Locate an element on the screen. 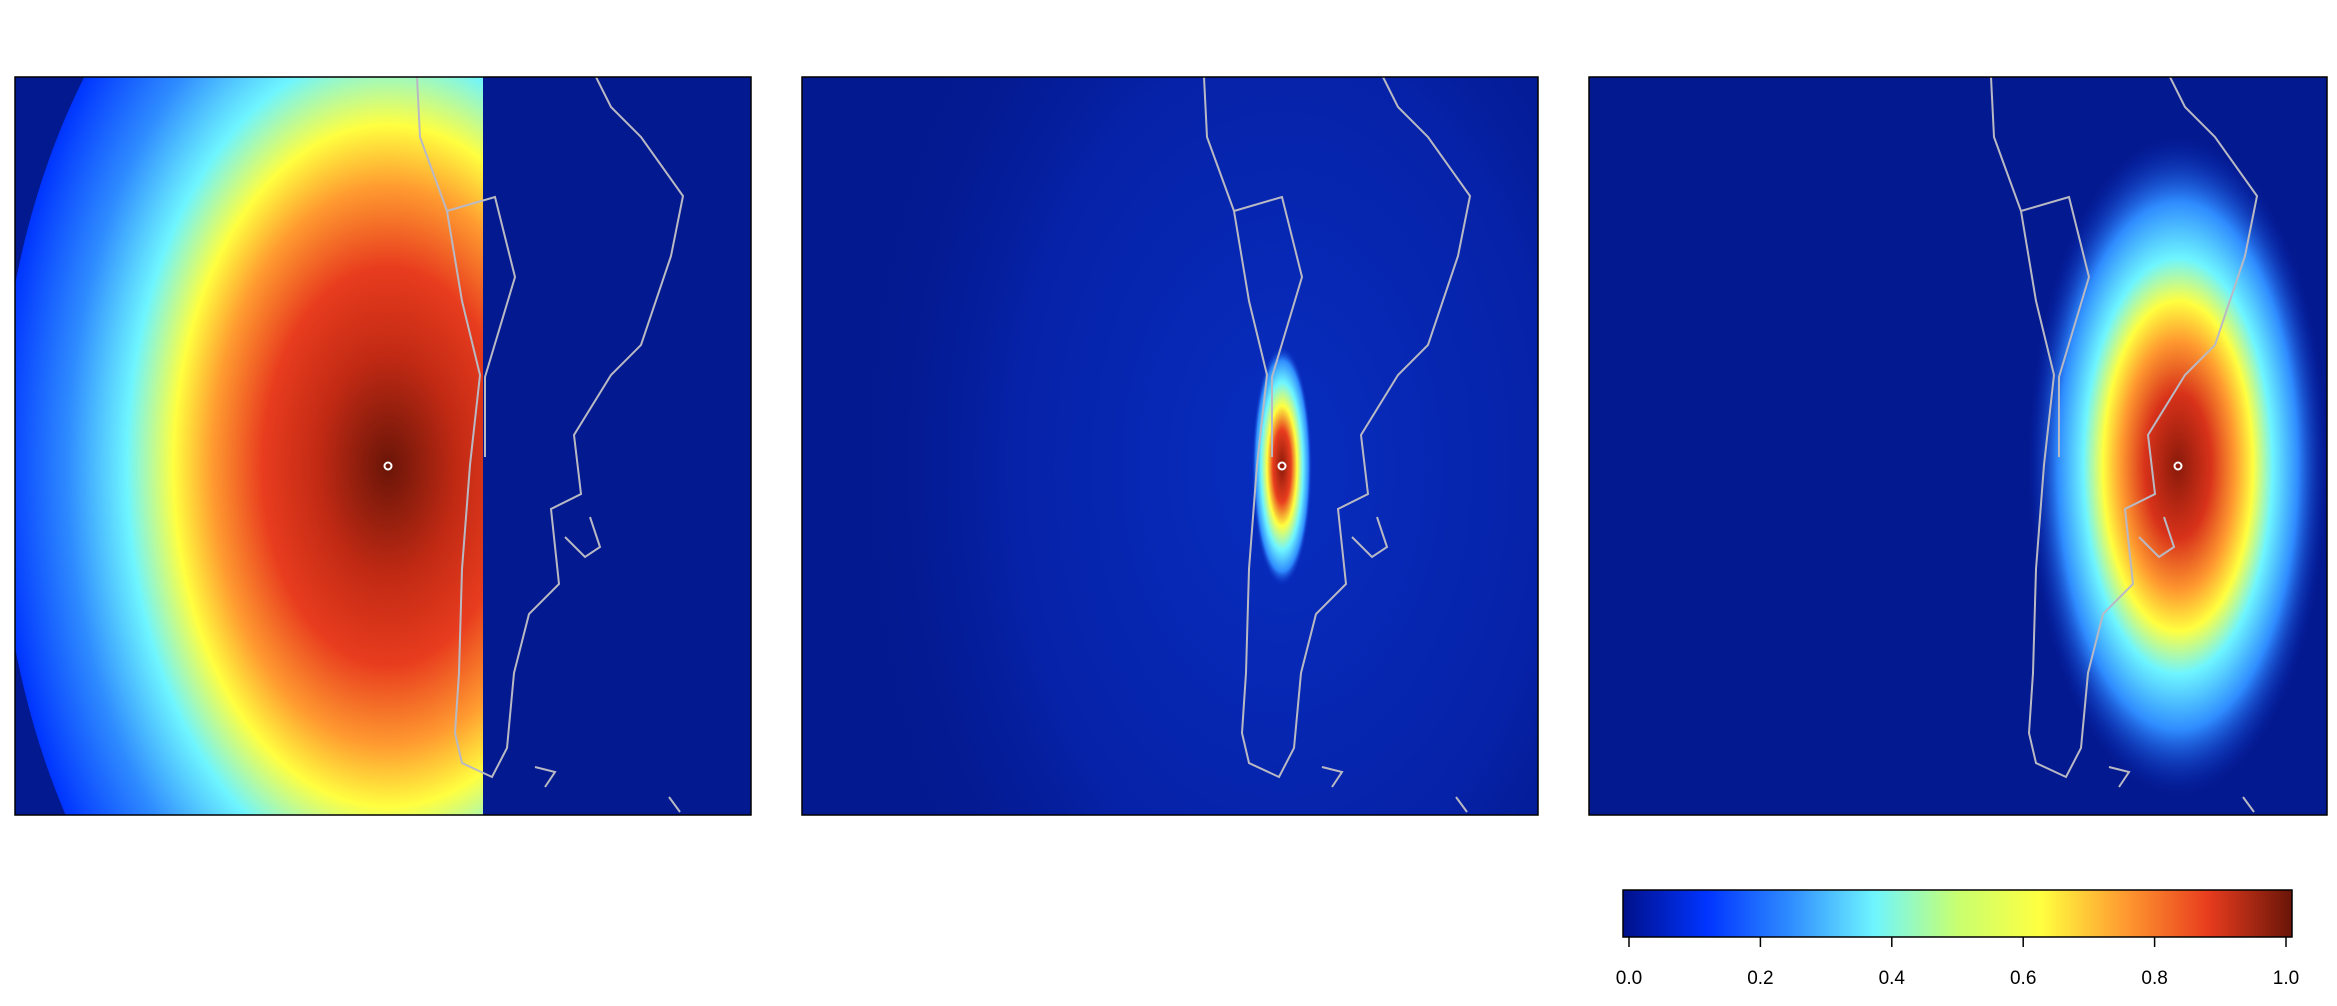 The image size is (2337, 1006). tick-label: 1.0 is located at coordinates (2286, 978).